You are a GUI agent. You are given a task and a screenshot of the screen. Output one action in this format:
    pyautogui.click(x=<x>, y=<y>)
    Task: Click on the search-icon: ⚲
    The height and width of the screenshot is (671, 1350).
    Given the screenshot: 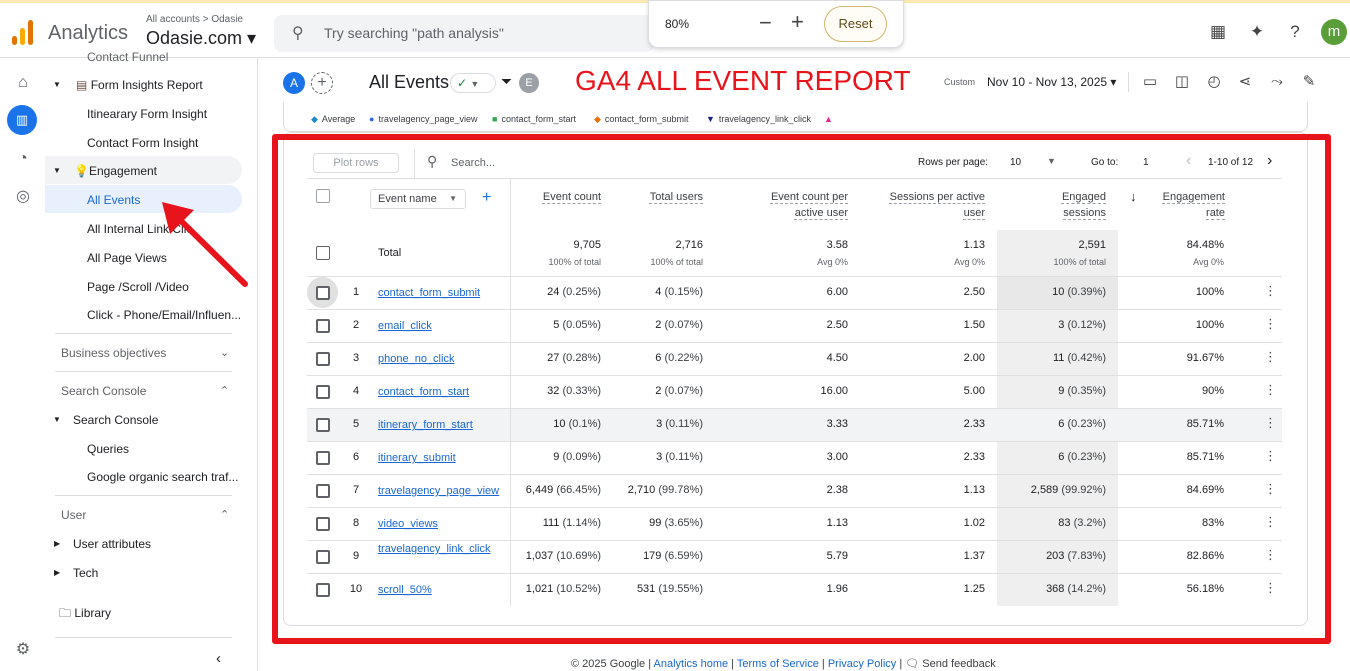 What is the action you would take?
    pyautogui.click(x=432, y=161)
    